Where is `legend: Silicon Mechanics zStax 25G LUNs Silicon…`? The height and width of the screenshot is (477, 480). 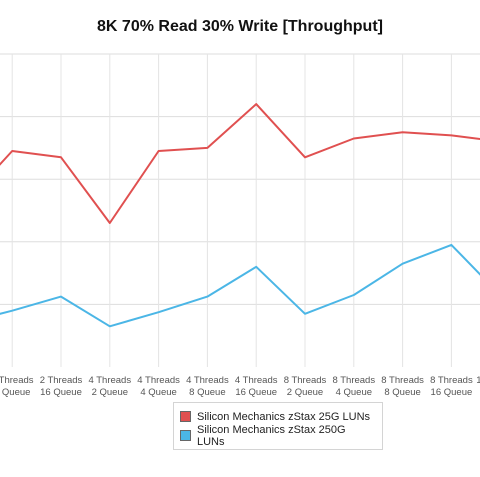
legend: Silicon Mechanics zStax 25G LUNs Silicon… is located at coordinates (278, 426).